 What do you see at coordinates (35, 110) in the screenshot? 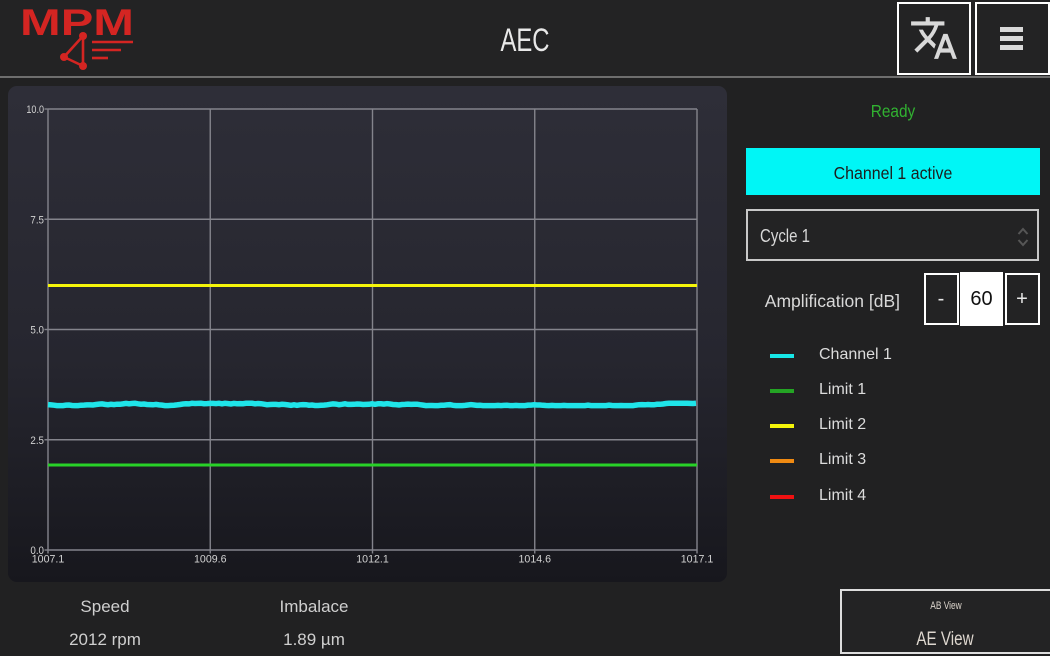
I see `svg-text: 10.0` at bounding box center [35, 110].